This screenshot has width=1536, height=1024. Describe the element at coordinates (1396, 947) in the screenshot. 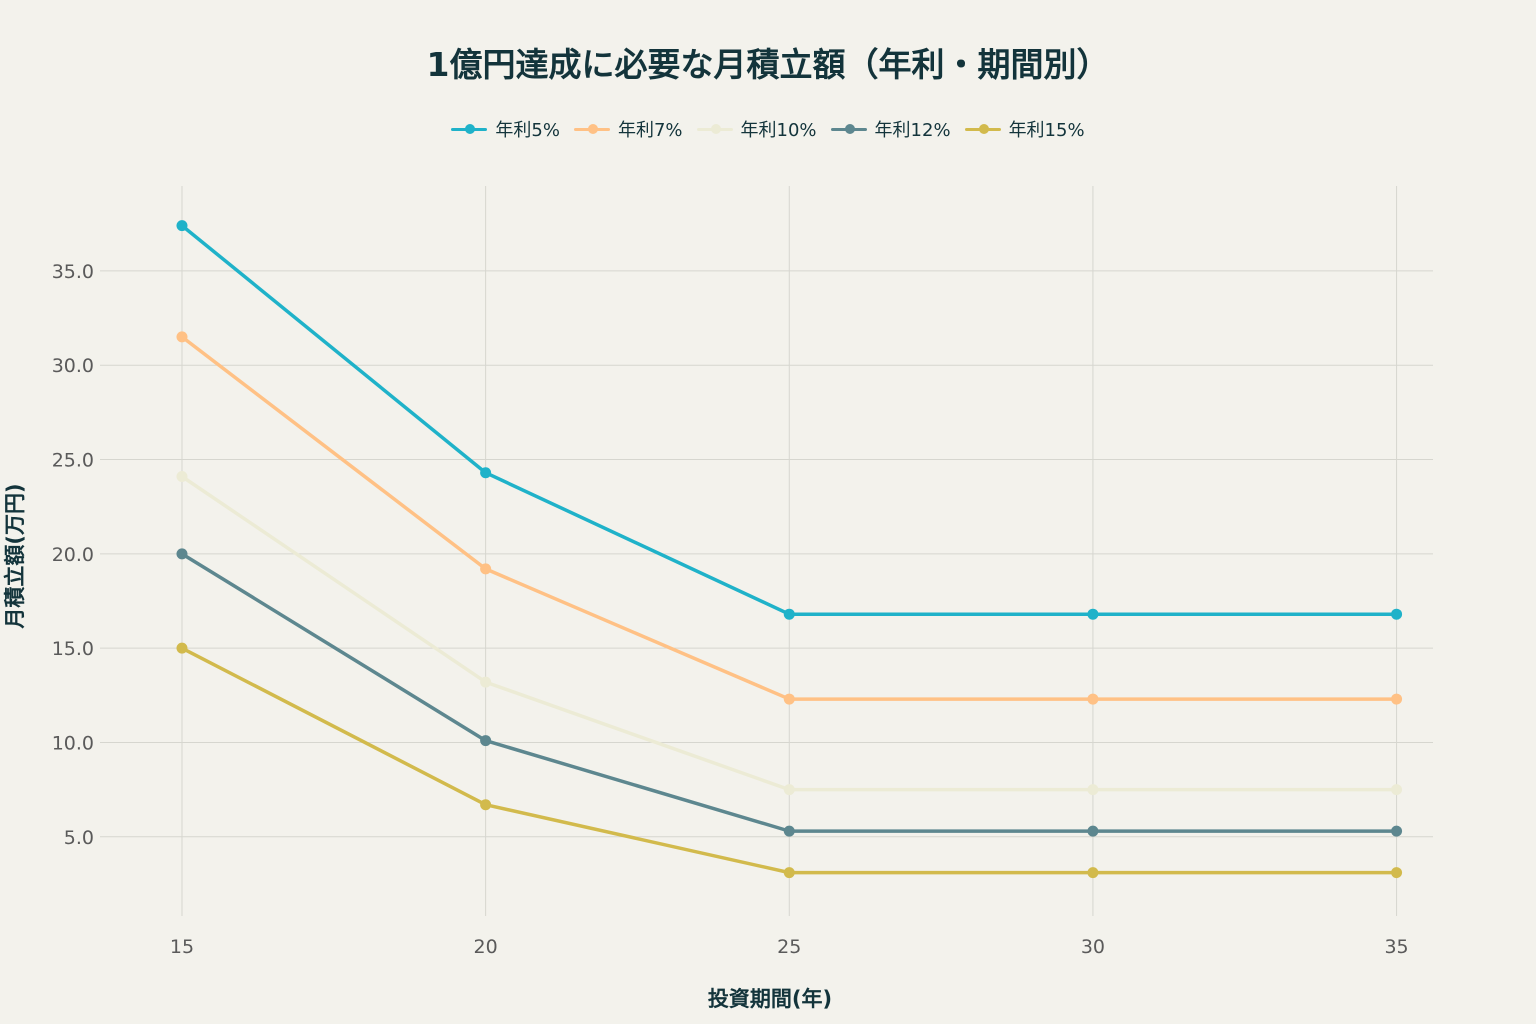

I see `x-tick-label: 35` at that location.